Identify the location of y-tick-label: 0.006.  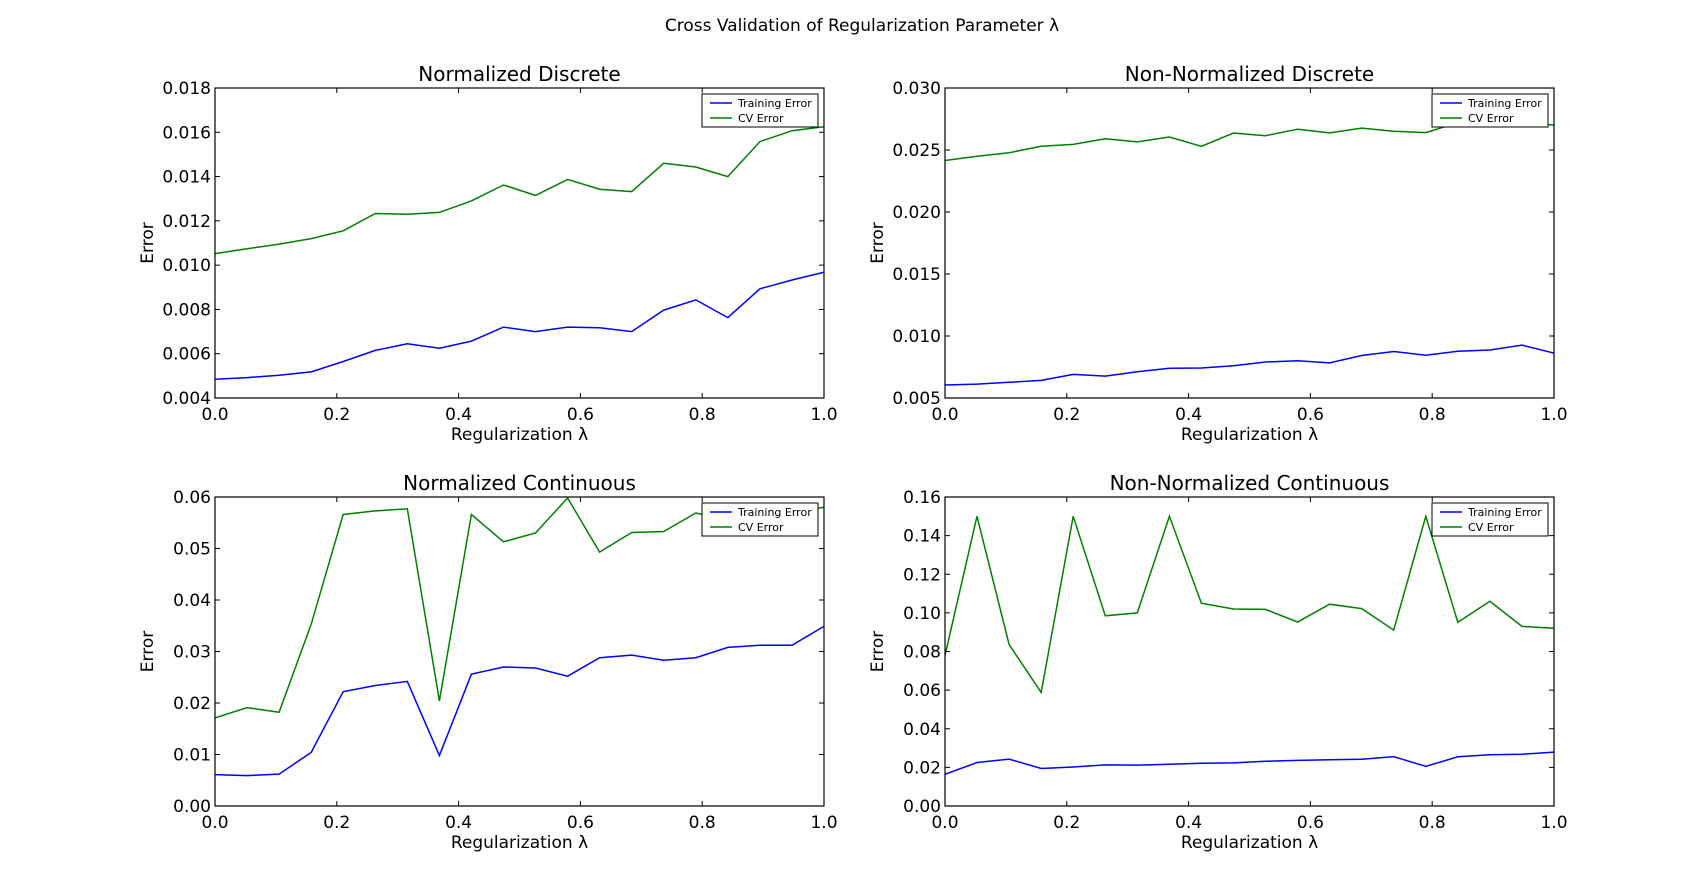
(186, 355).